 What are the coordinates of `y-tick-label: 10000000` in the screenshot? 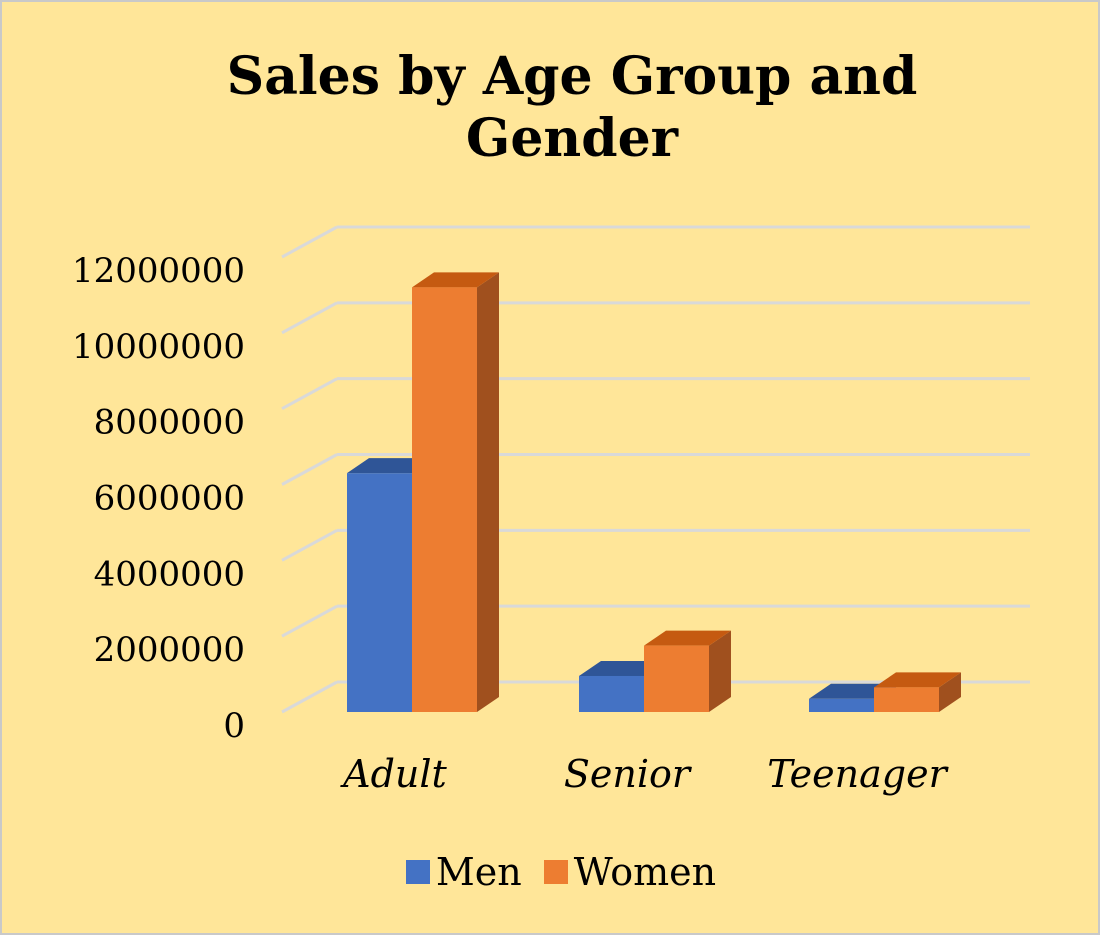 It's located at (158, 347).